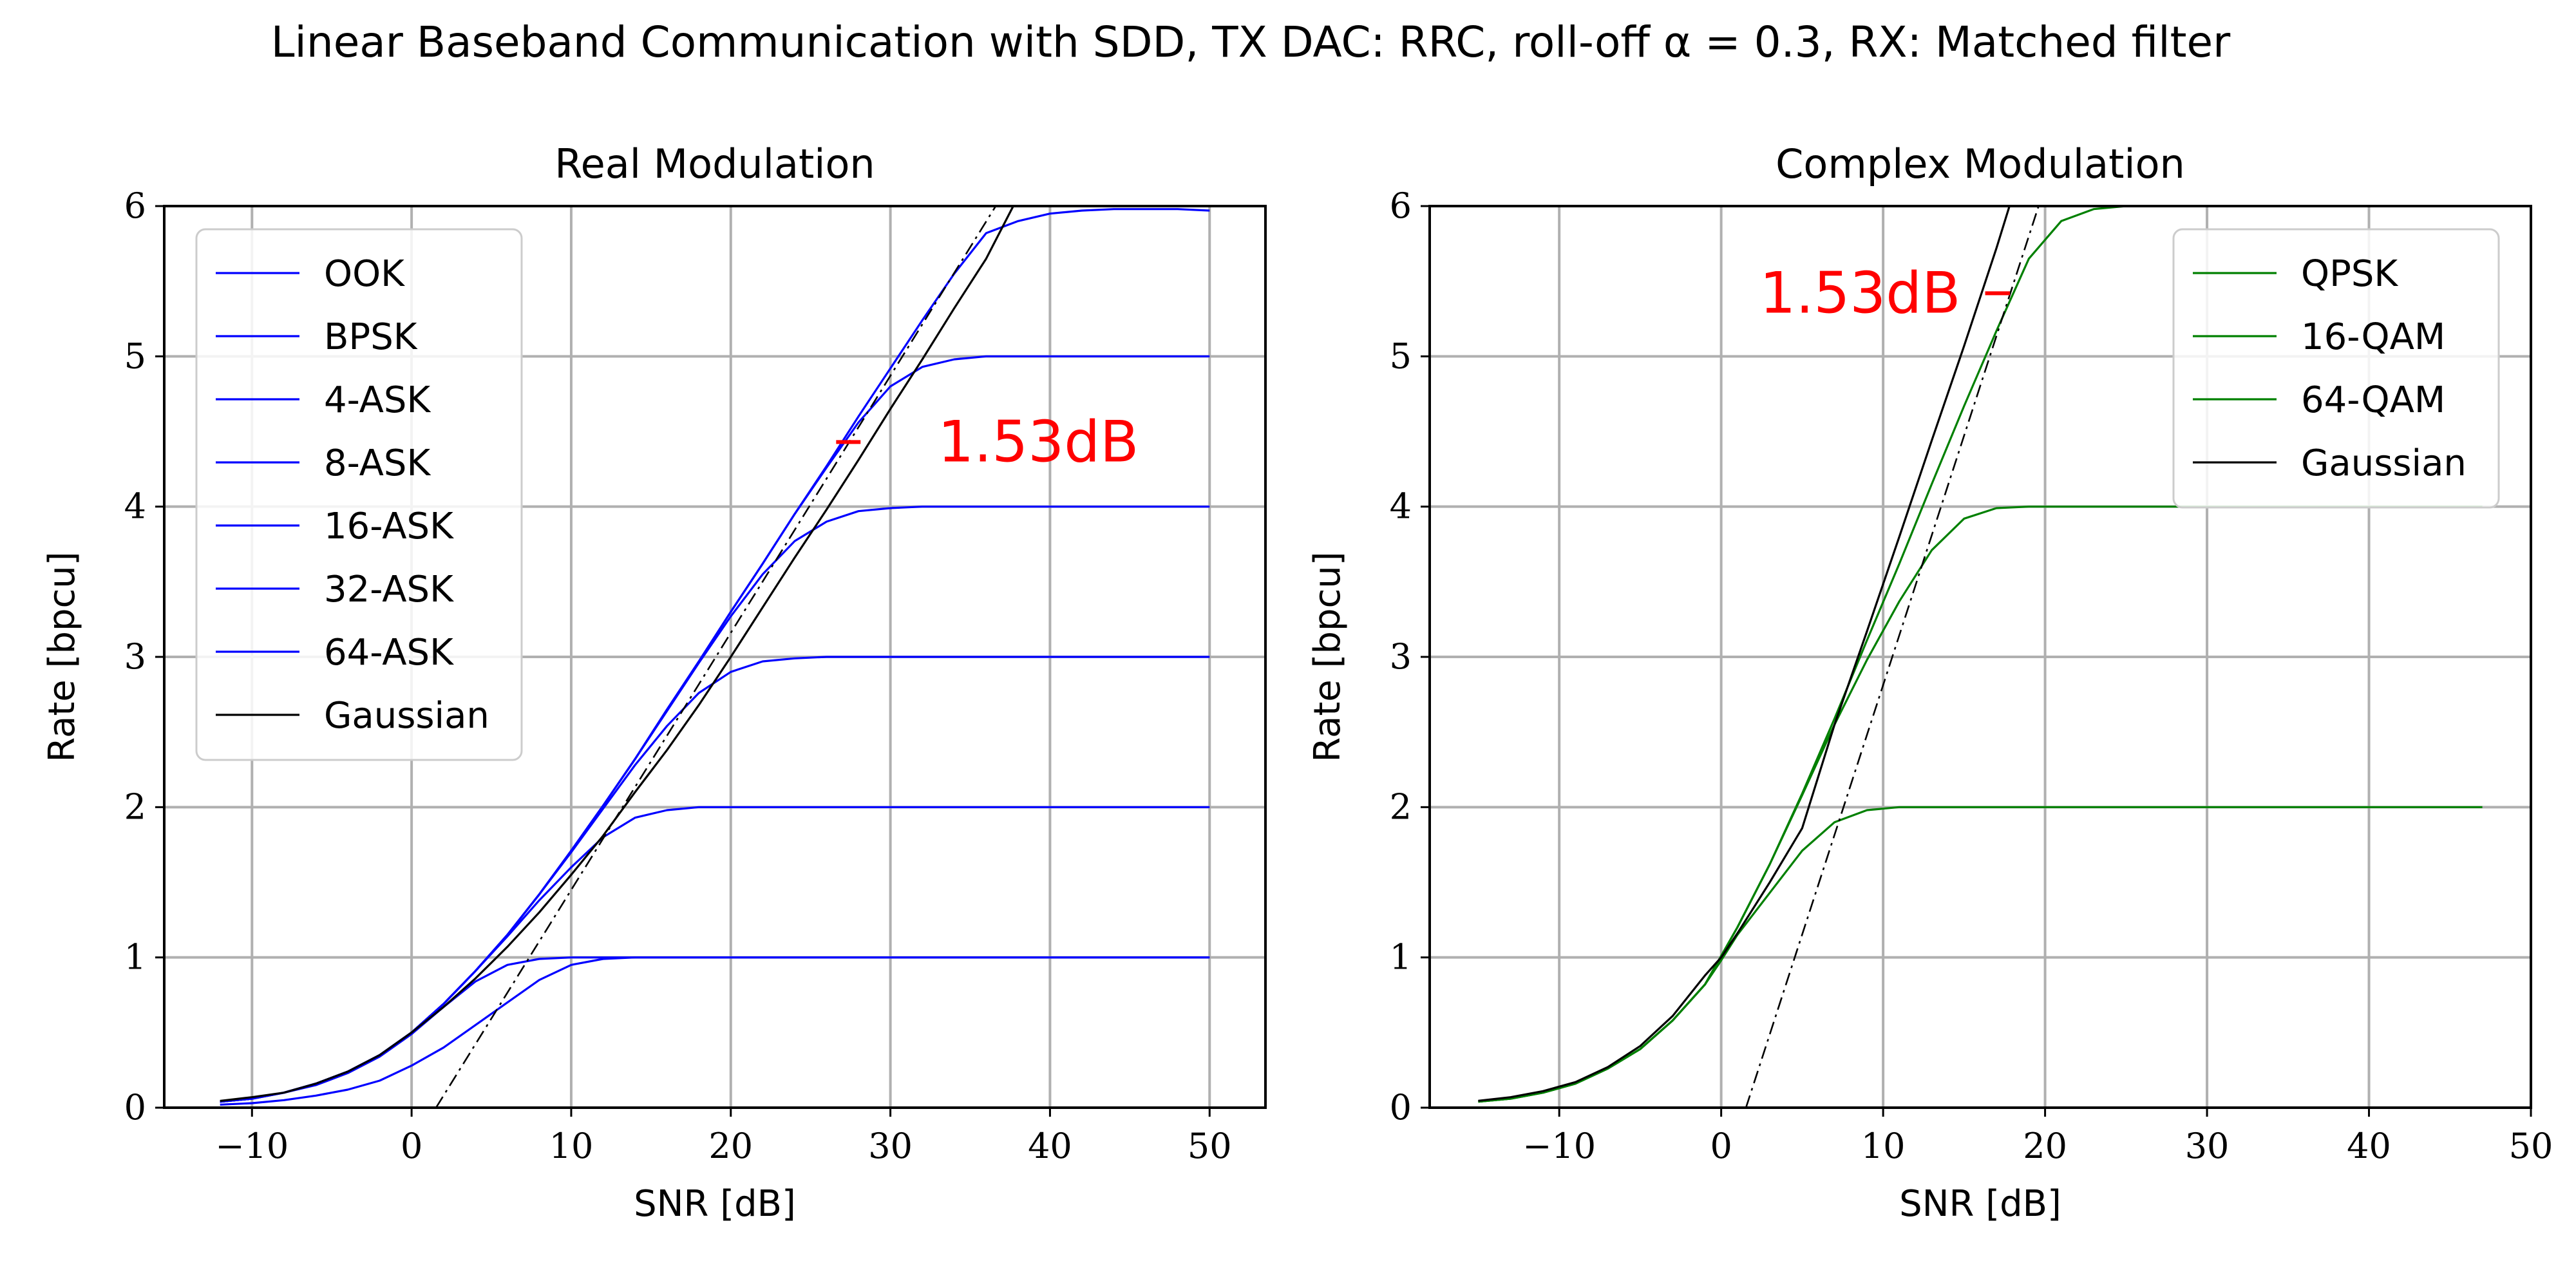  I want to click on legend-label: BPSK, so click(371, 337).